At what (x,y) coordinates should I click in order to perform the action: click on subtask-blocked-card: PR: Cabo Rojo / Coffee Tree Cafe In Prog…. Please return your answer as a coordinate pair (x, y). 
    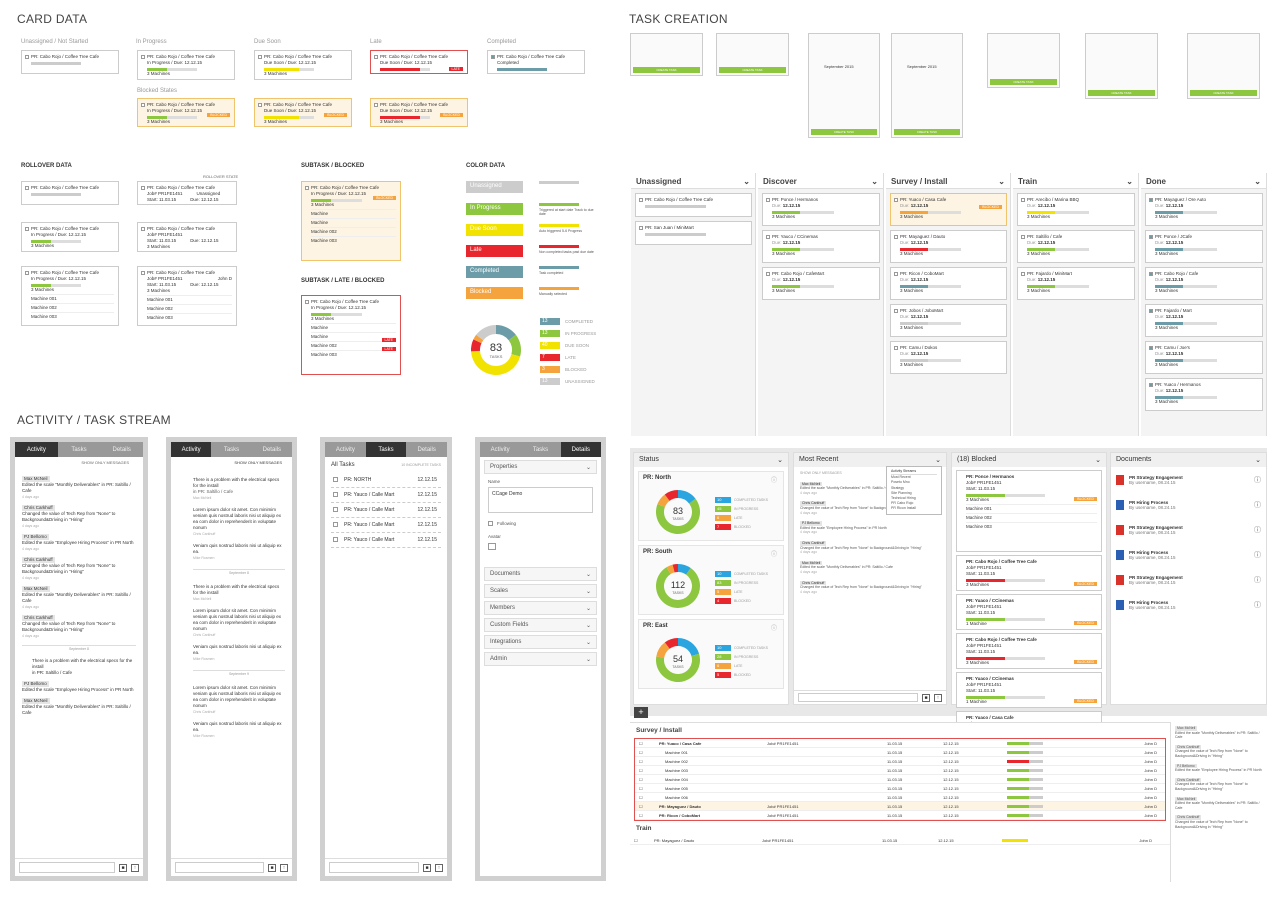
    Looking at the image, I should click on (351, 221).